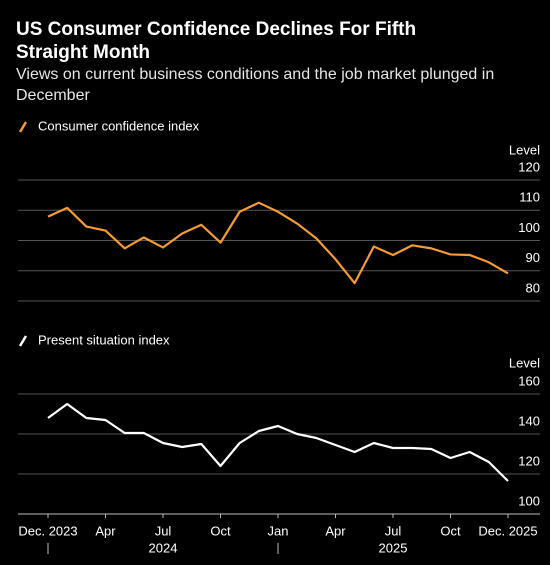  What do you see at coordinates (163, 547) in the screenshot?
I see `x-group-label: 2024` at bounding box center [163, 547].